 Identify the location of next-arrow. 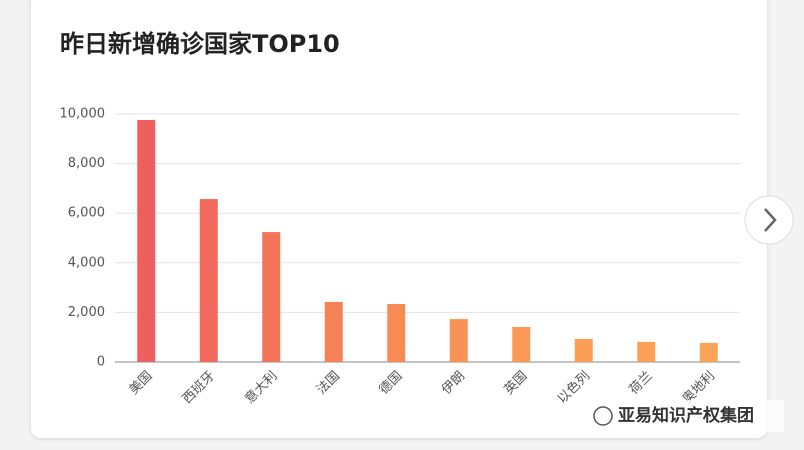
(770, 220).